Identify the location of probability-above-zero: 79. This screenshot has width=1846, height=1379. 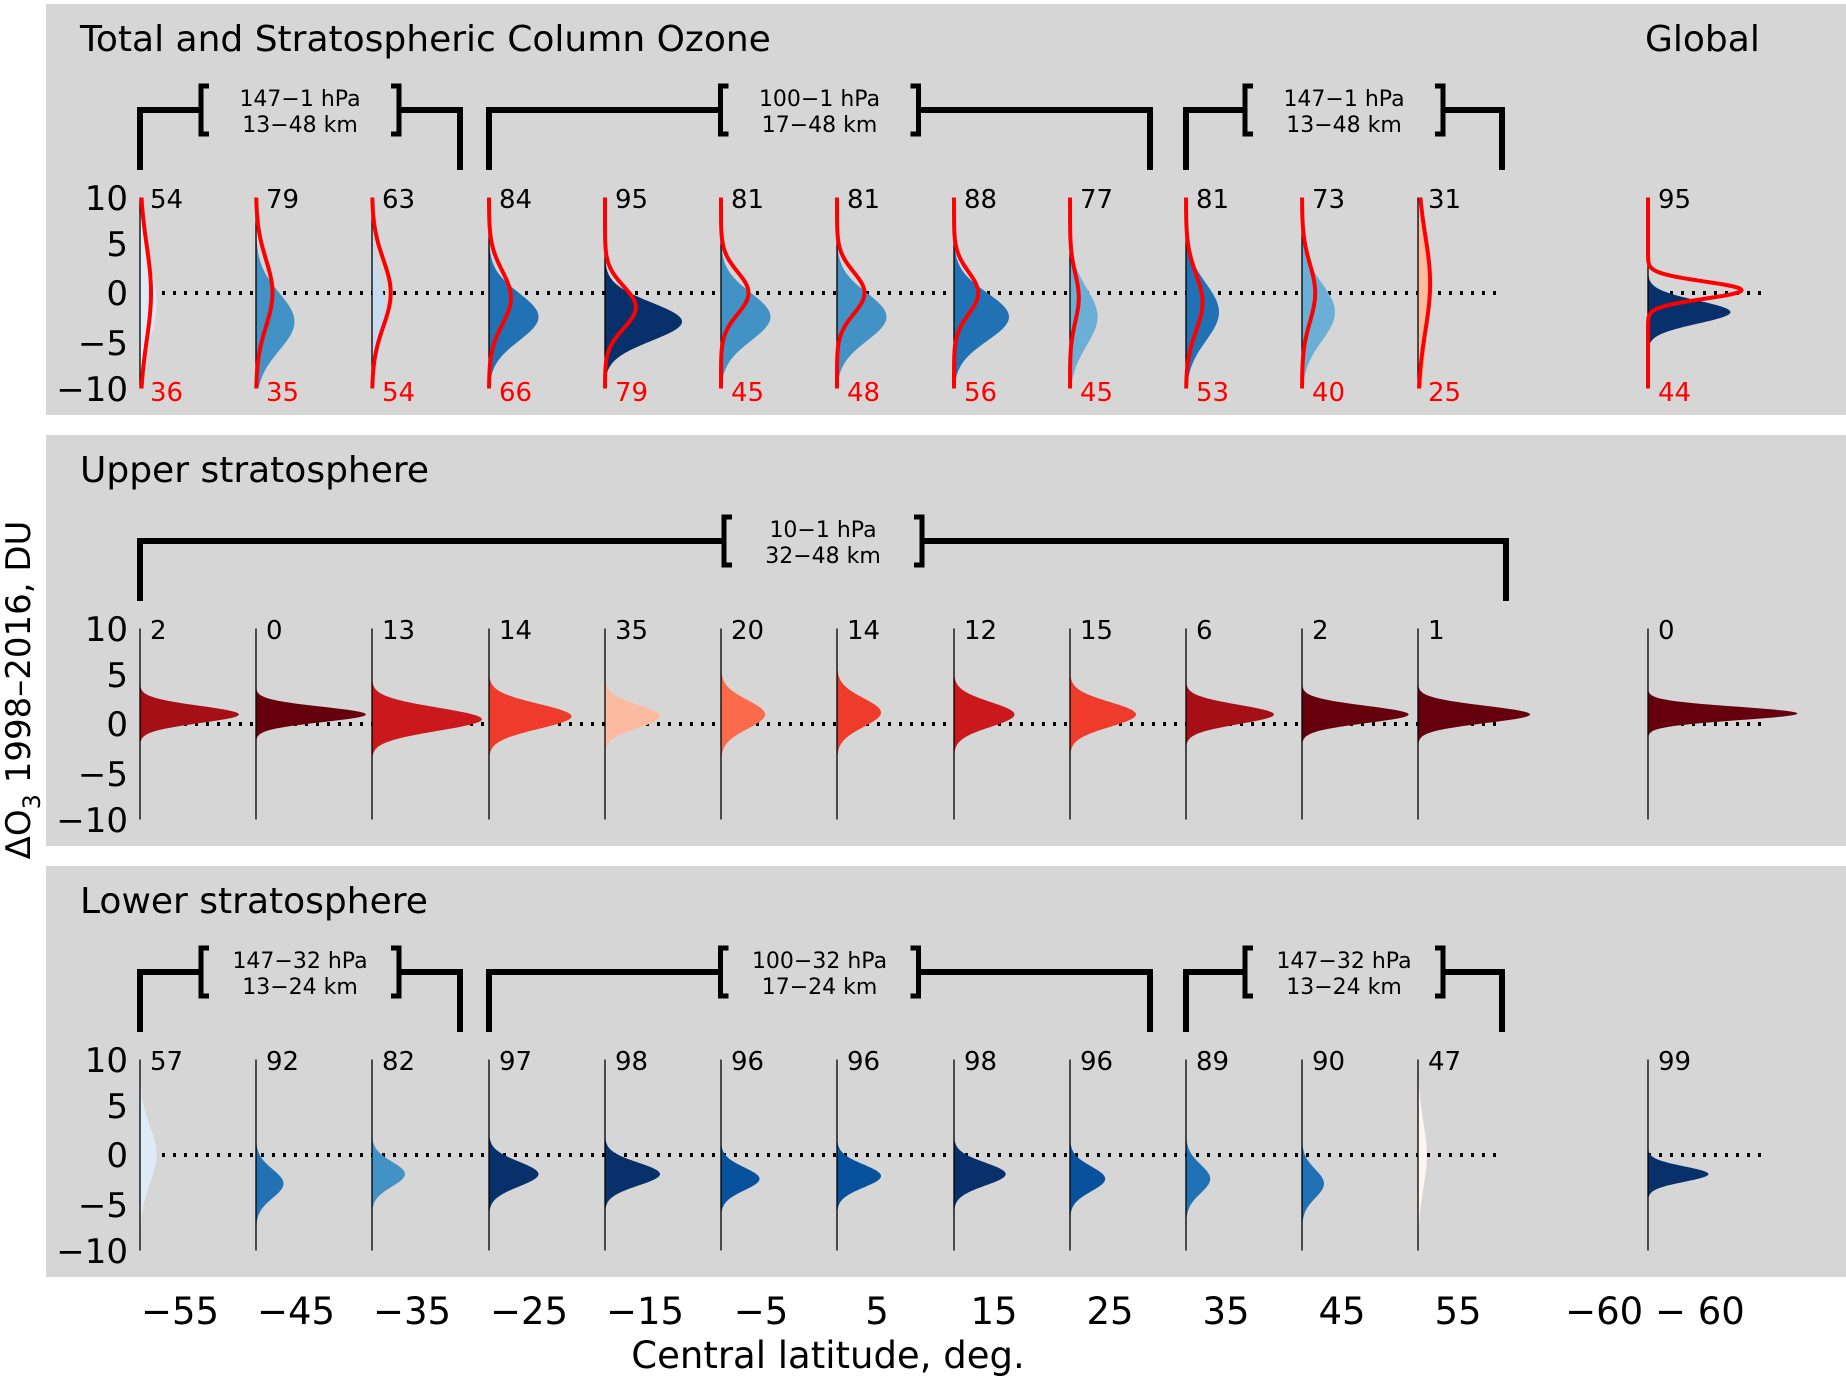
(282, 200).